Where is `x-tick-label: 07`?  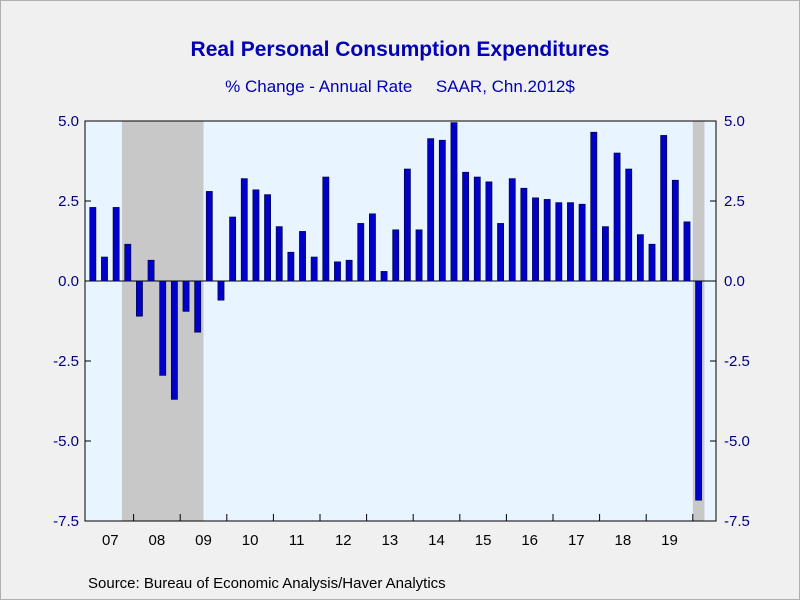 x-tick-label: 07 is located at coordinates (110, 540).